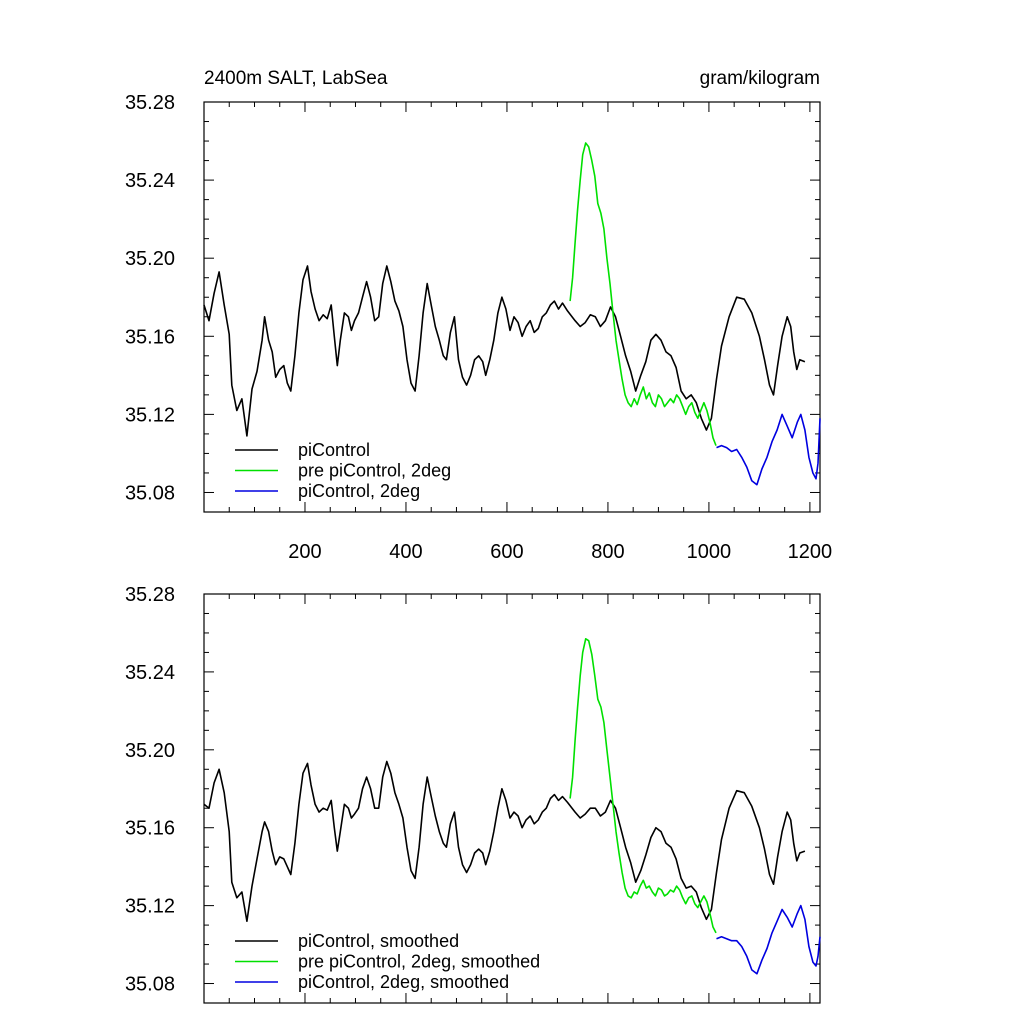 The width and height of the screenshot is (1024, 1024). What do you see at coordinates (359, 491) in the screenshot?
I see `legend-label: piControl, 2deg` at bounding box center [359, 491].